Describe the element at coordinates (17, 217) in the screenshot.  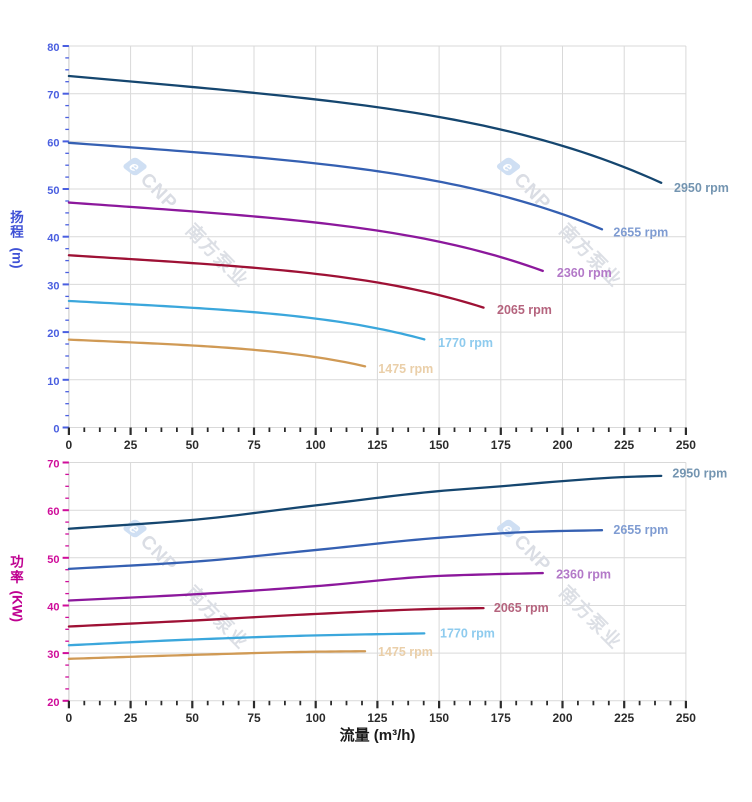
I see `svg-text: 扬` at that location.